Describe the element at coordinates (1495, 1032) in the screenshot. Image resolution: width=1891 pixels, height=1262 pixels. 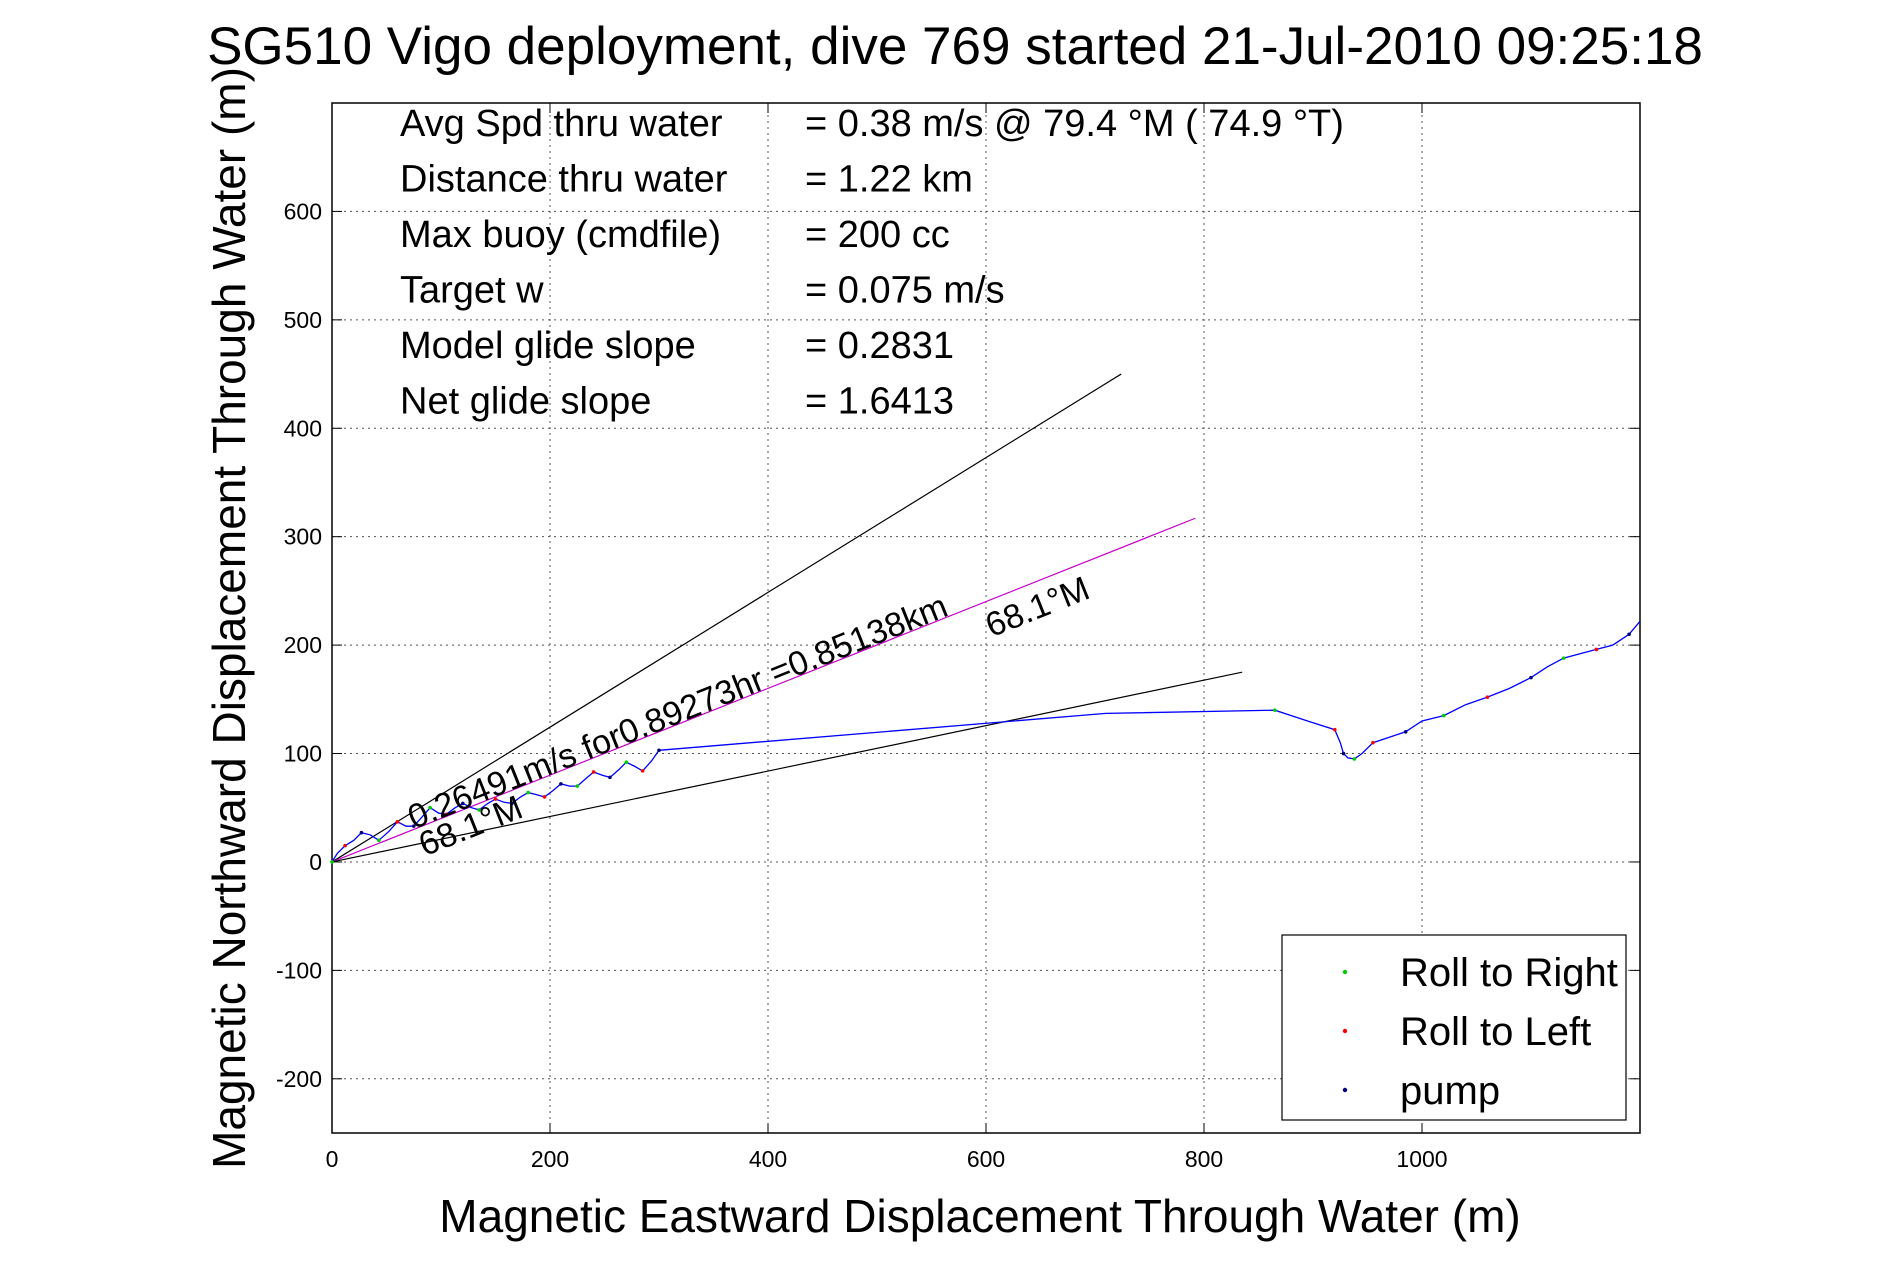
I see `legend-label: Roll to Left` at that location.